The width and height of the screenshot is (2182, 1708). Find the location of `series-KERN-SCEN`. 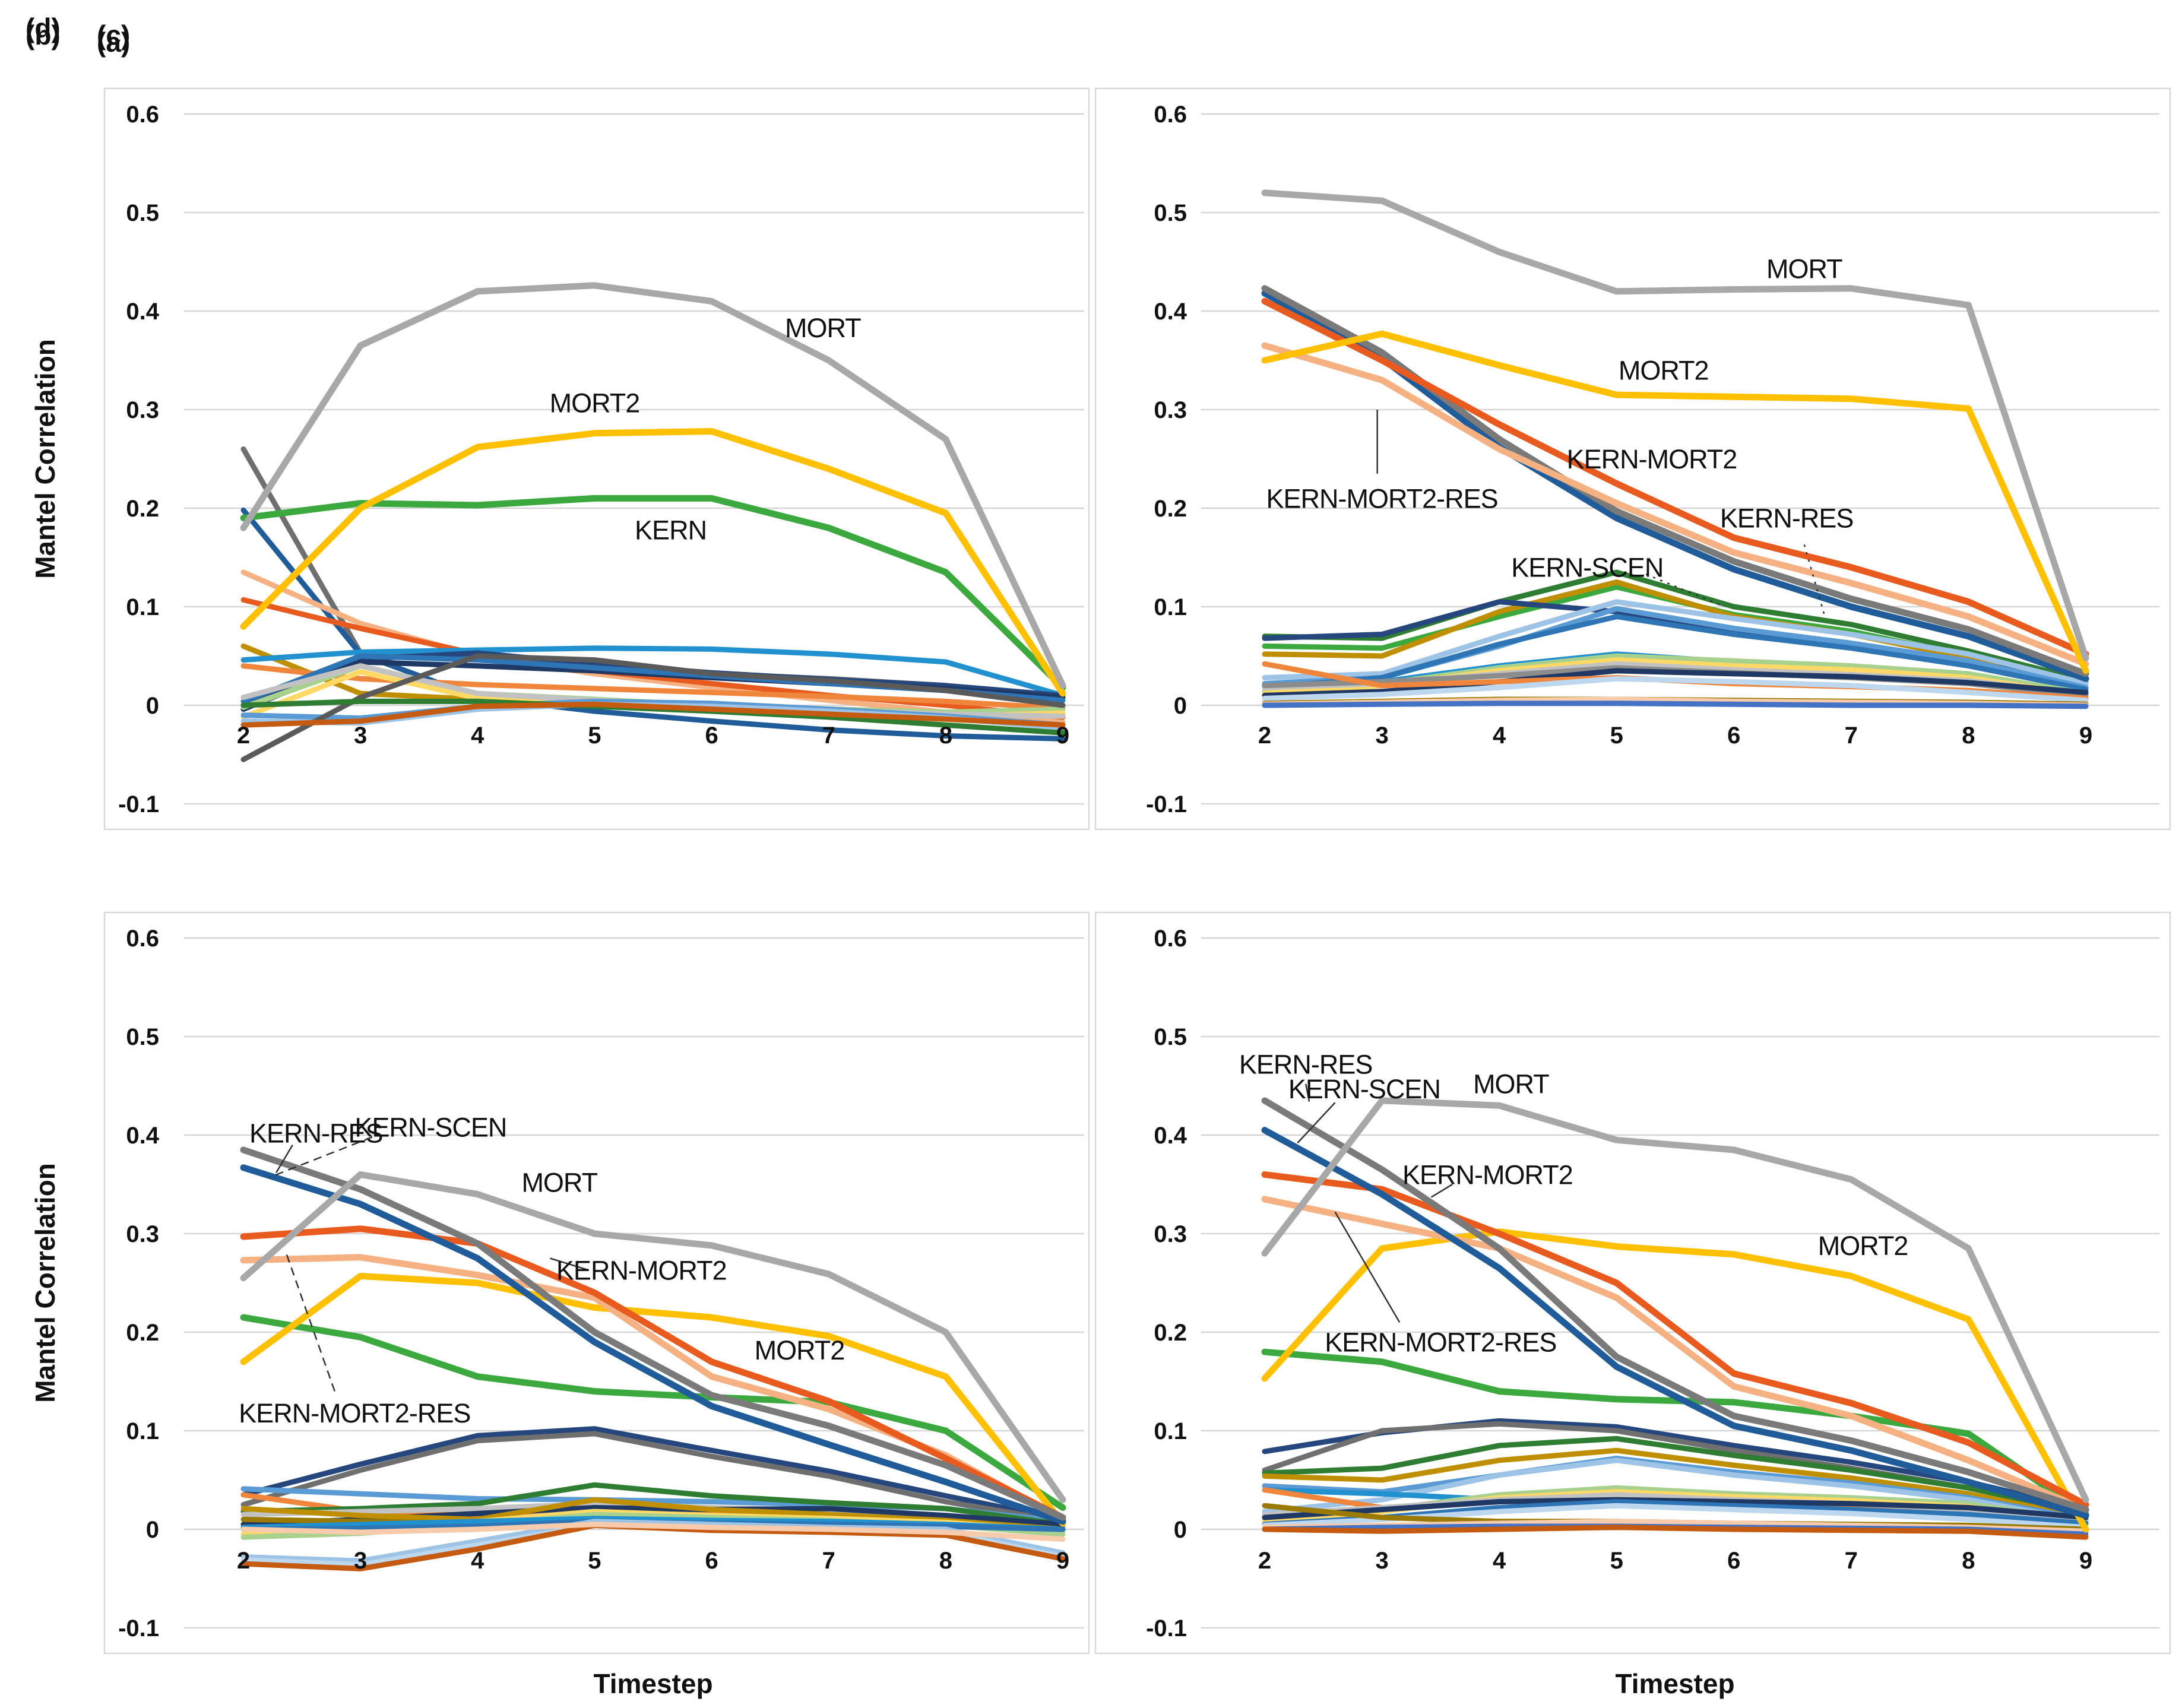

series-KERN-SCEN is located at coordinates (1675, 1323).